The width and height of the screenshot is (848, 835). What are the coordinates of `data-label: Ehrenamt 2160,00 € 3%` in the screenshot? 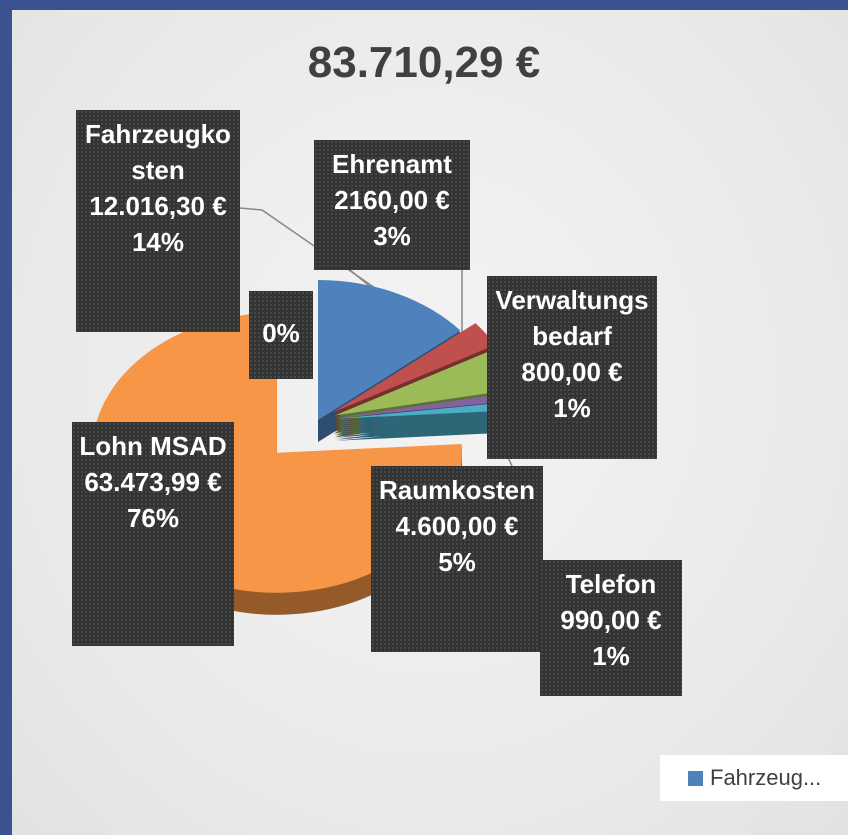 It's located at (392, 205).